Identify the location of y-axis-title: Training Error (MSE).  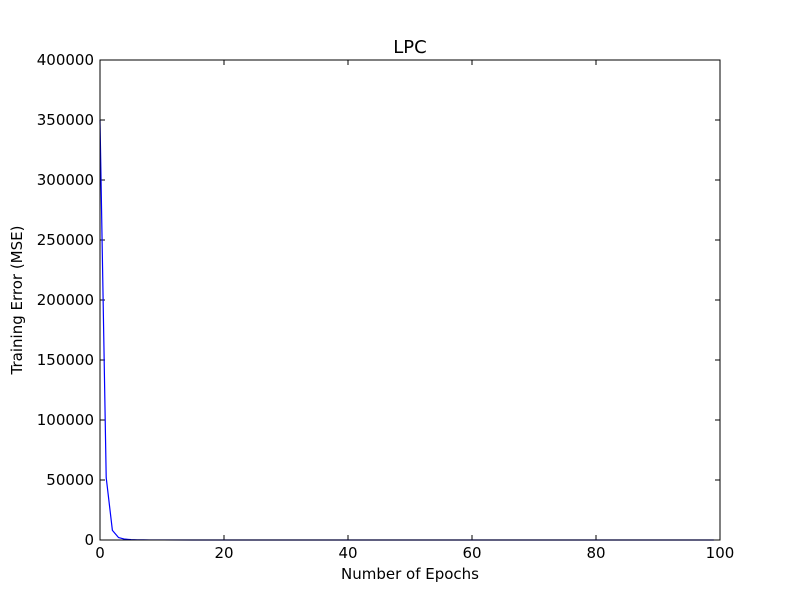
(17, 301).